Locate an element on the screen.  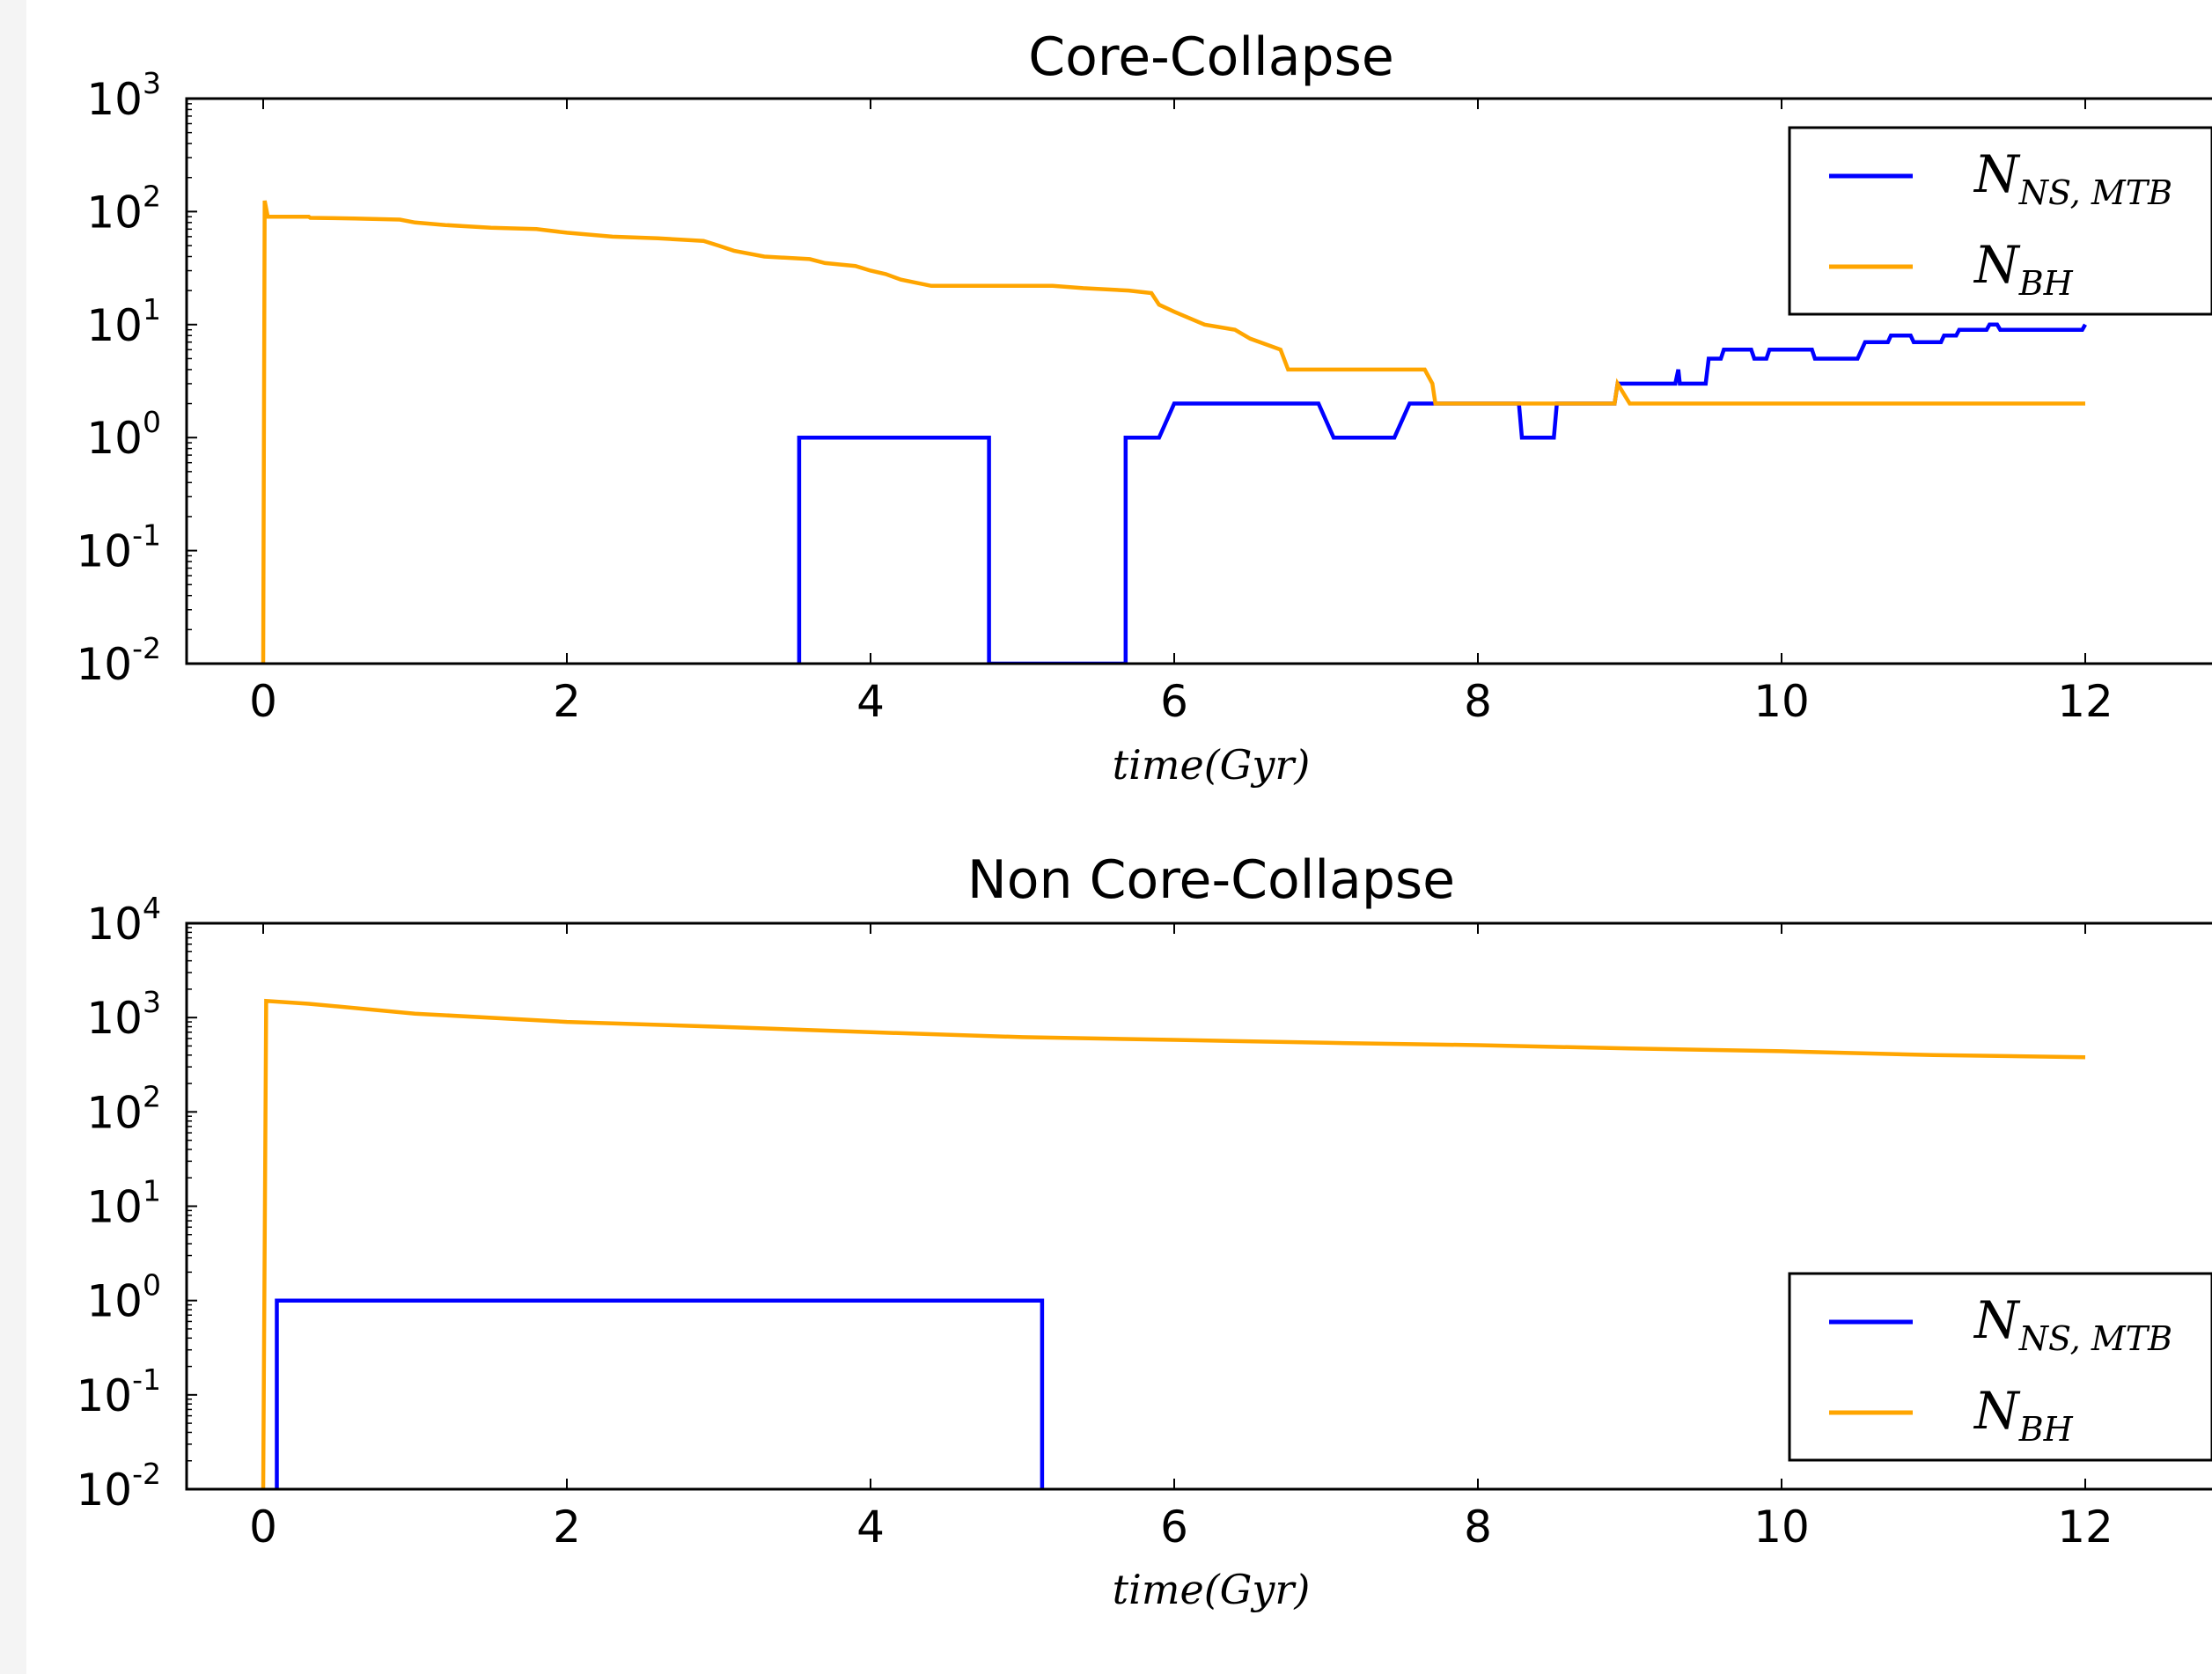
chart-title: Core-Collapse is located at coordinates (1211, 57).